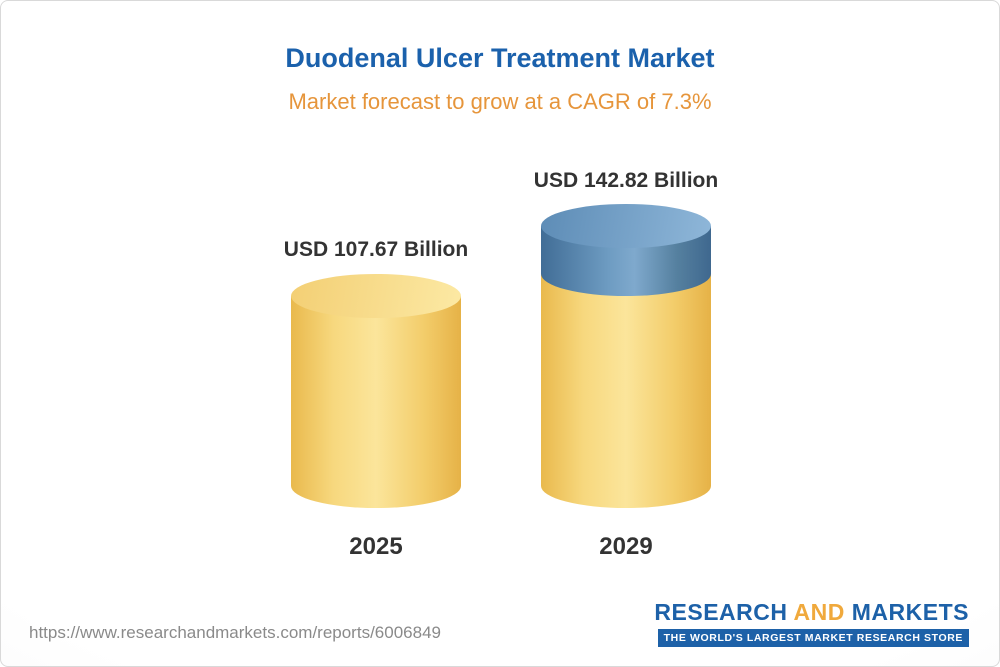 This screenshot has height=667, width=1000. What do you see at coordinates (626, 180) in the screenshot?
I see `bar-2029-value-label: USD 142.82 Billion` at bounding box center [626, 180].